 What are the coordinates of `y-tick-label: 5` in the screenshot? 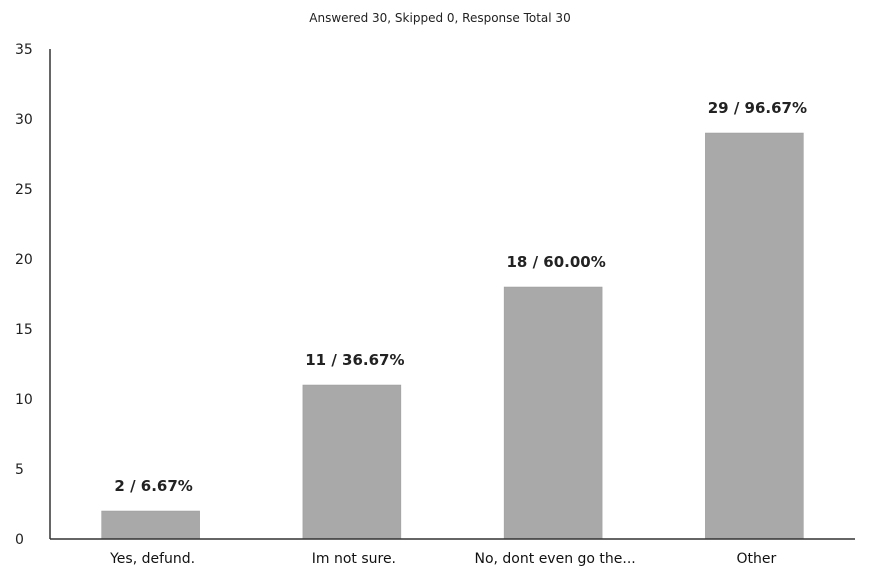 It's located at (19, 470).